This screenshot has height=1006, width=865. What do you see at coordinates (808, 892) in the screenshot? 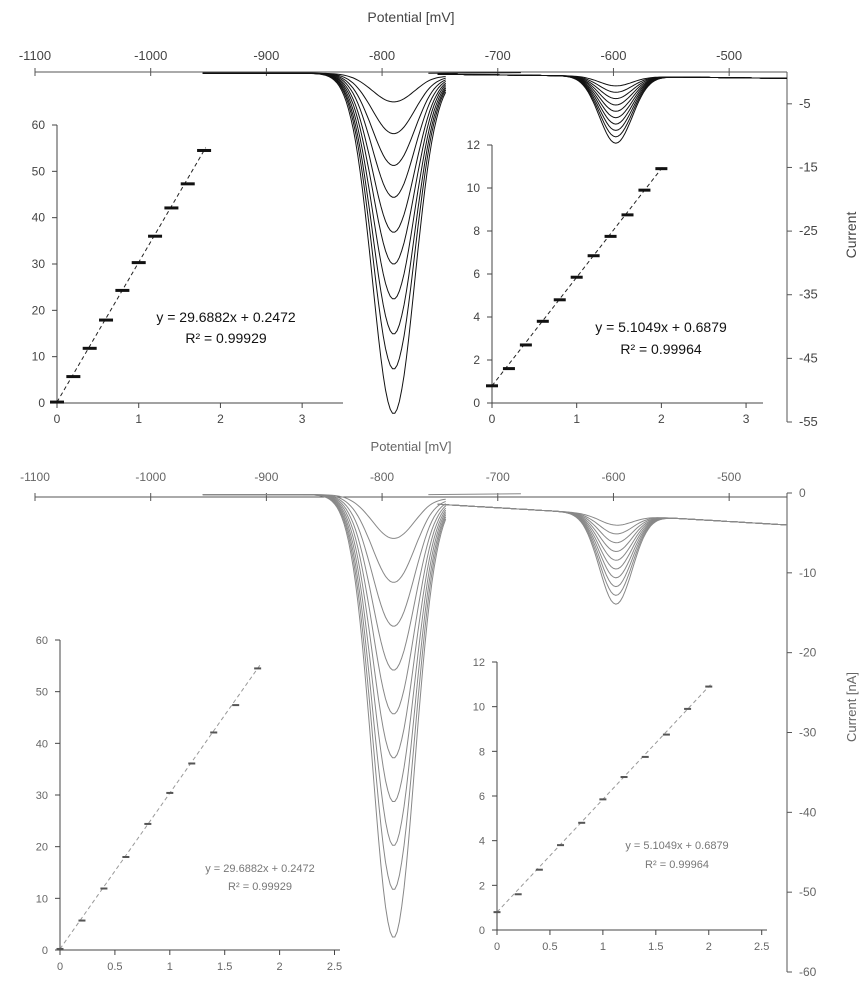
I see `y-tick-label: -50` at bounding box center [808, 892].